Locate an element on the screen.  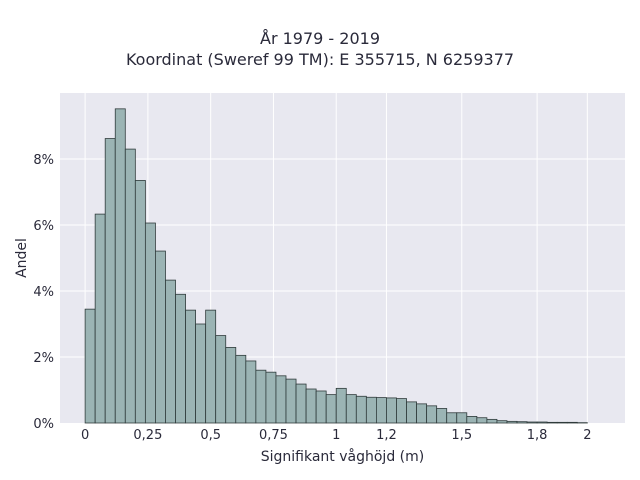
x-tick-label: 0 is located at coordinates (85, 435).